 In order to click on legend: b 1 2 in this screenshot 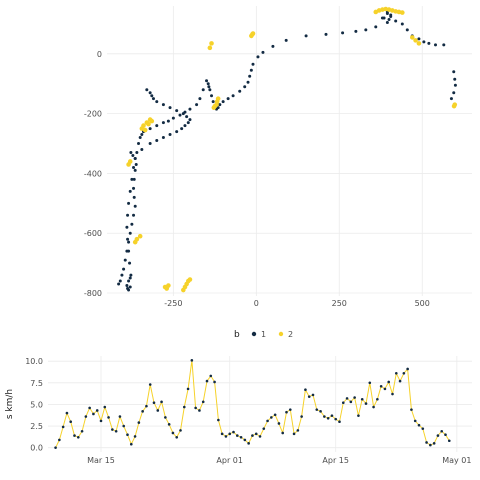, I will do `click(263, 335)`.